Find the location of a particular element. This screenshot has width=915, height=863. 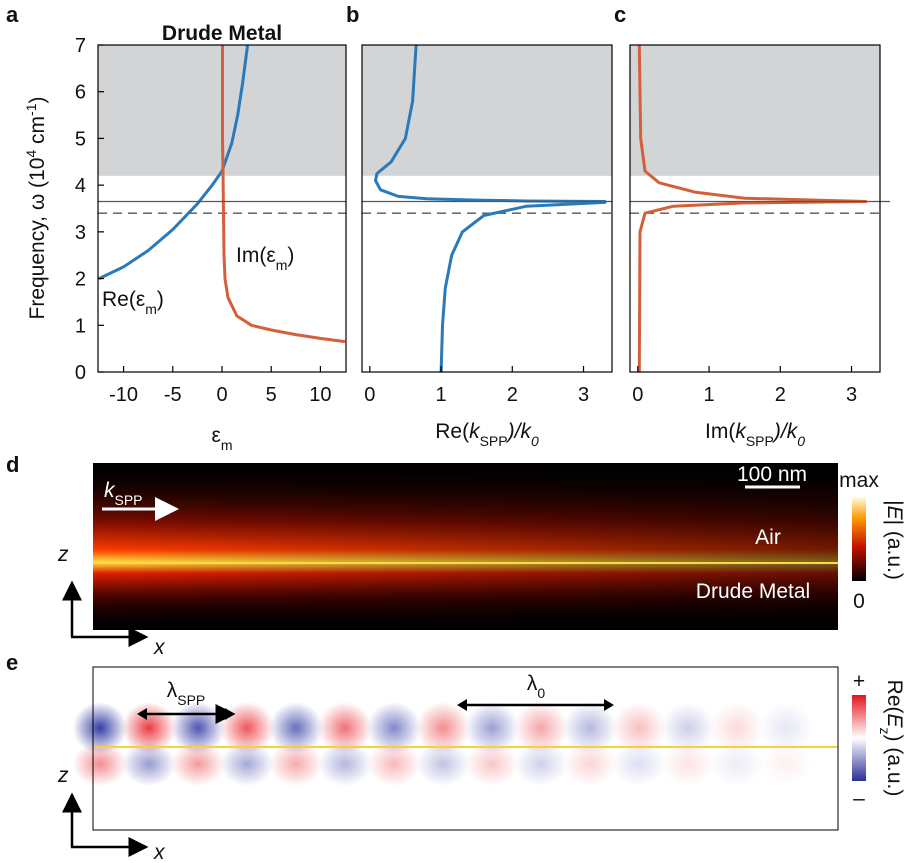

label-part: Frequency, ω (10 is located at coordinates (37, 239).